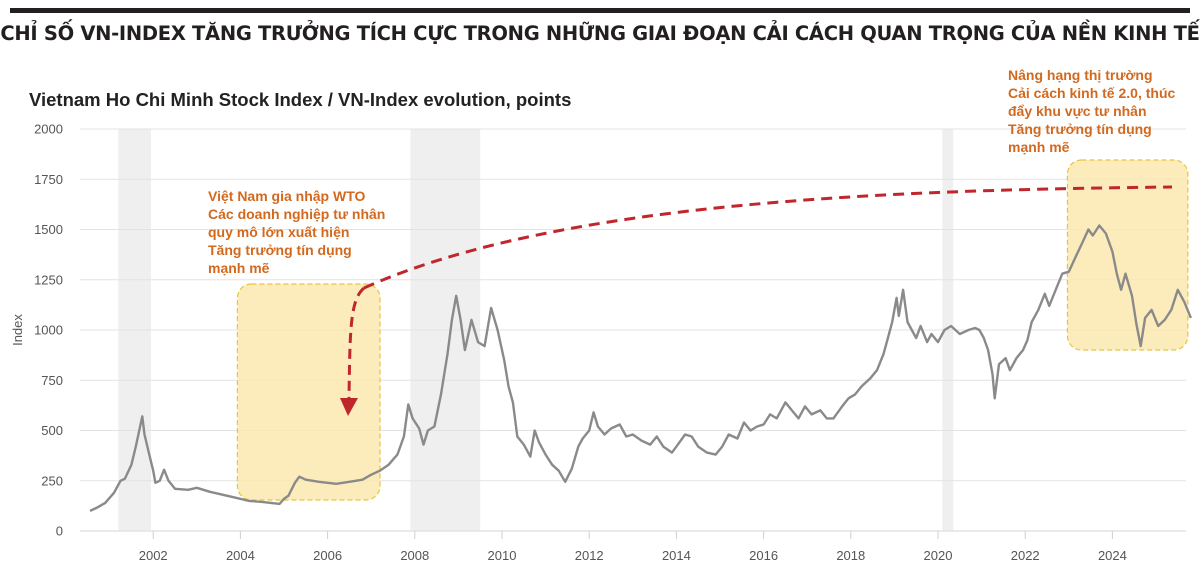 This screenshot has width=1200, height=578. Describe the element at coordinates (938, 555) in the screenshot. I see `x-tick-label: 2020` at that location.